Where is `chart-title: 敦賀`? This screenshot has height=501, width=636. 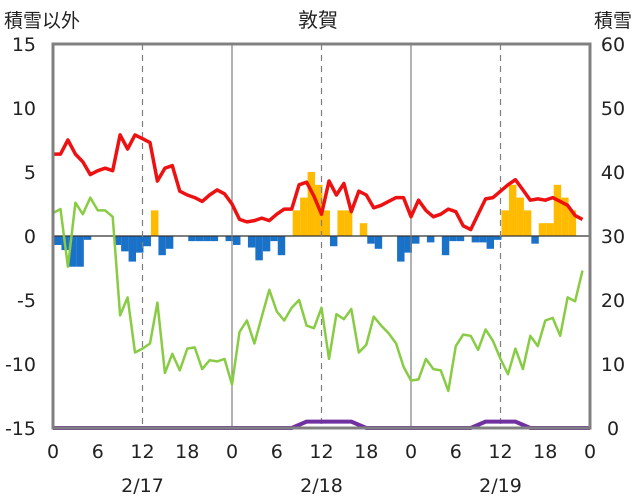 chart-title: 敦賀 is located at coordinates (318, 20).